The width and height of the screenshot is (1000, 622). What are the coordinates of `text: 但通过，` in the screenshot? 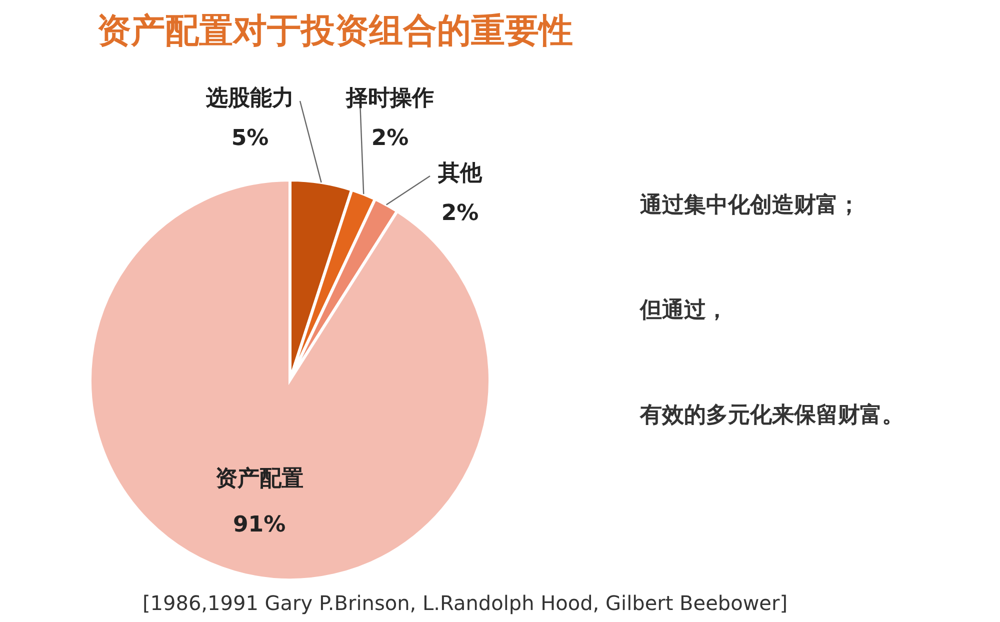 It's located at (683, 310).